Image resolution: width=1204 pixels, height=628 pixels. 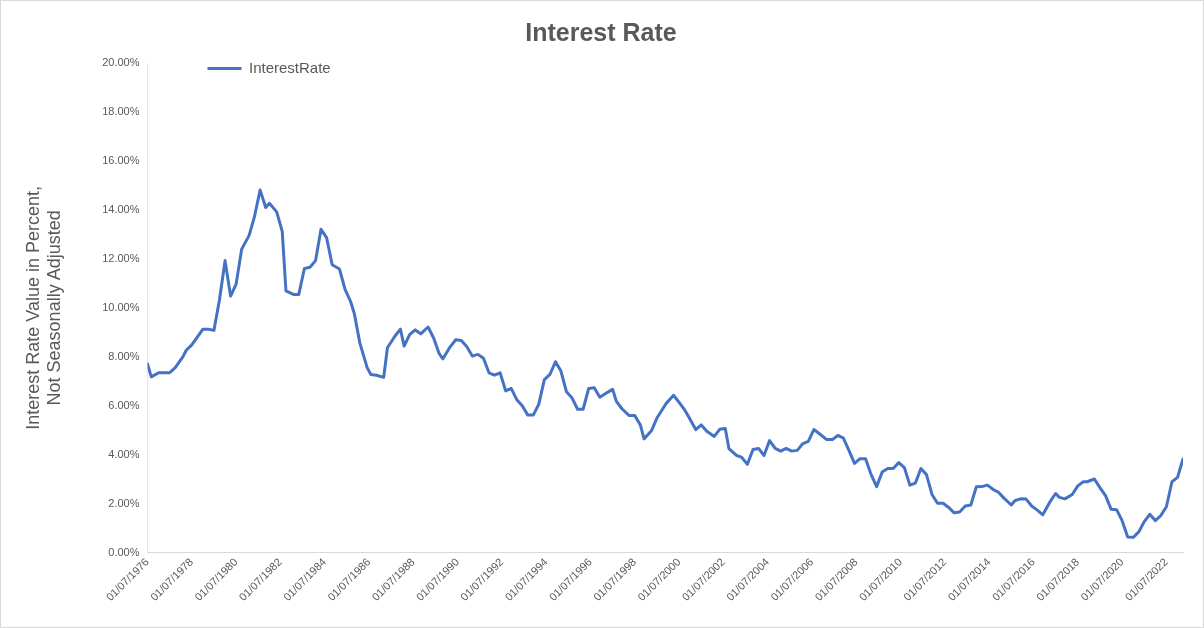 What do you see at coordinates (124, 453) in the screenshot?
I see `y-tick-label: 4.00%` at bounding box center [124, 453].